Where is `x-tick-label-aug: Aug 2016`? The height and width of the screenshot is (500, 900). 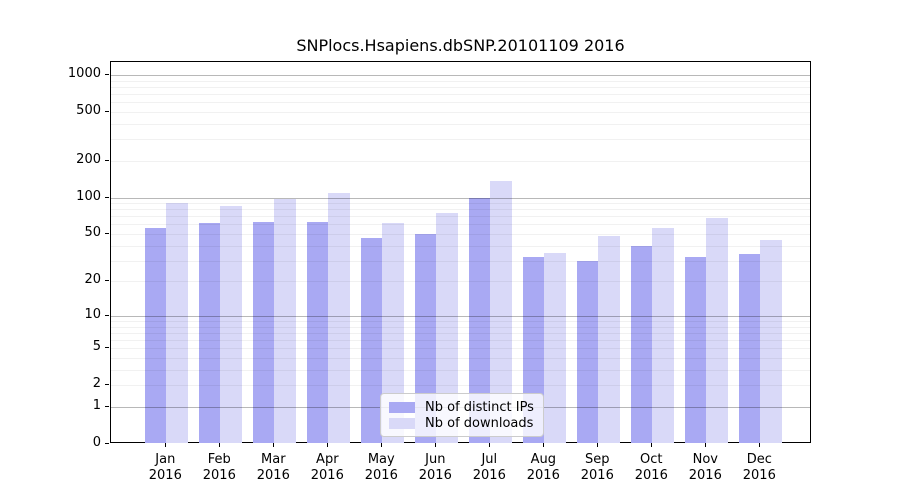
x-tick-label-aug: Aug 2016 is located at coordinates (543, 467).